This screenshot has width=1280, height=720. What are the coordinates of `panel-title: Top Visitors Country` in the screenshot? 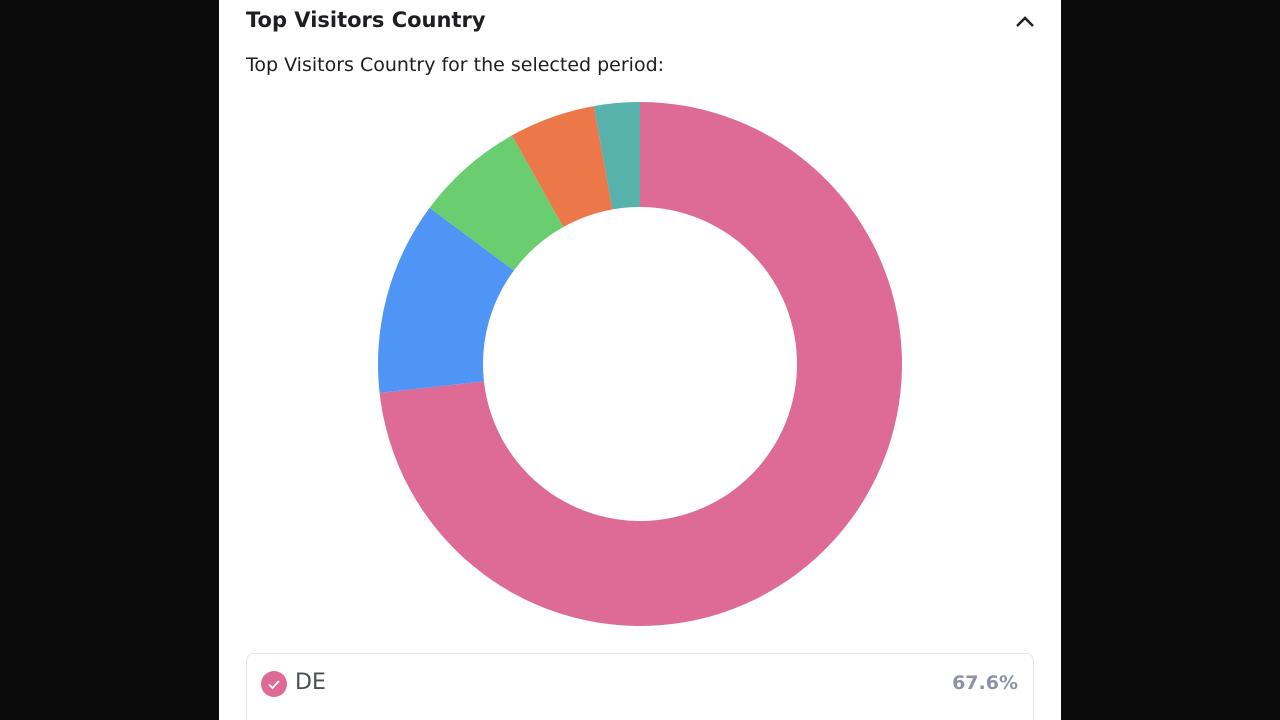 It's located at (366, 20).